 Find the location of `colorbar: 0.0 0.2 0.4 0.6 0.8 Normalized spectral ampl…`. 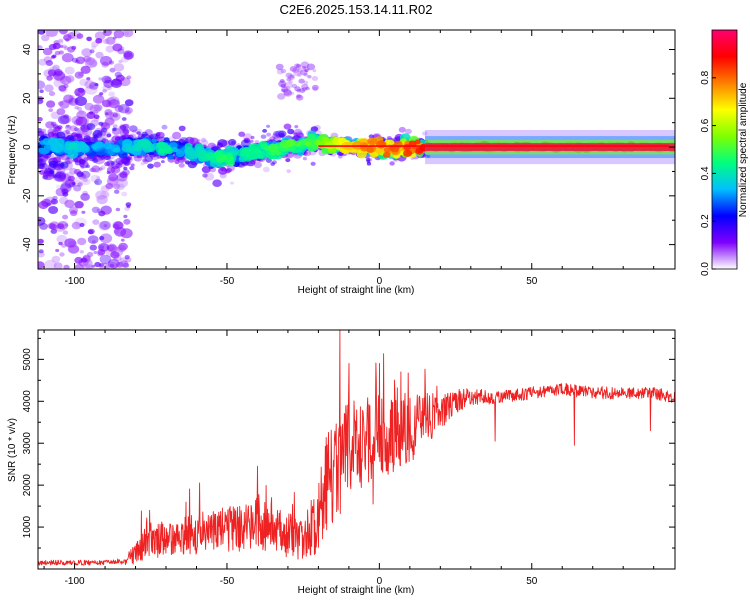

colorbar: 0.0 0.2 0.4 0.6 0.8 Normalized spectral ampl… is located at coordinates (724, 152).